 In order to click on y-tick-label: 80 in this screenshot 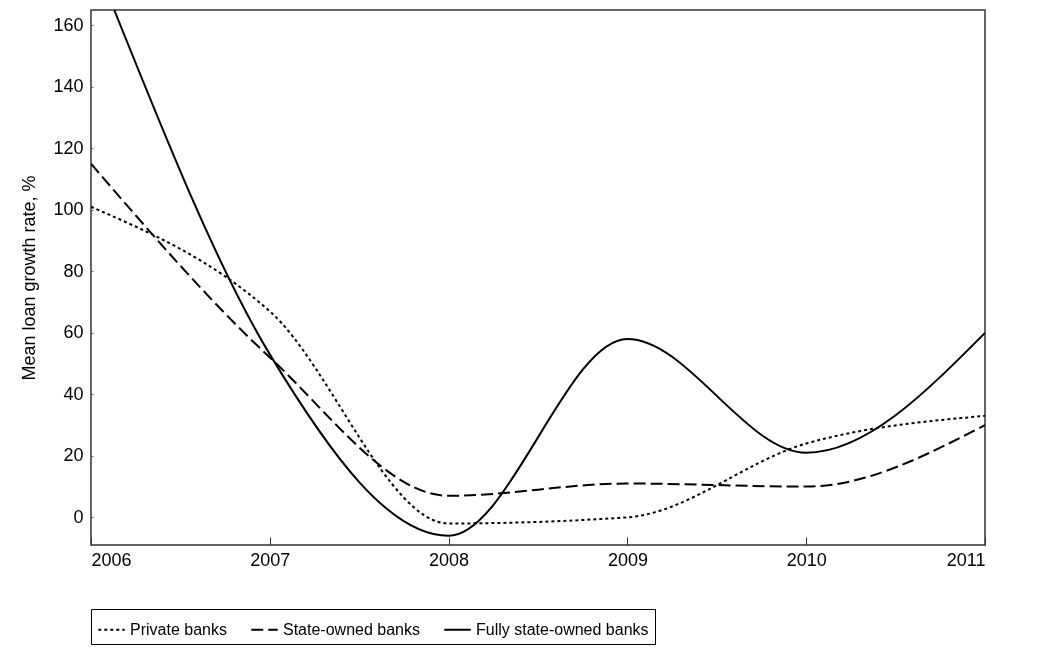, I will do `click(73, 270)`.